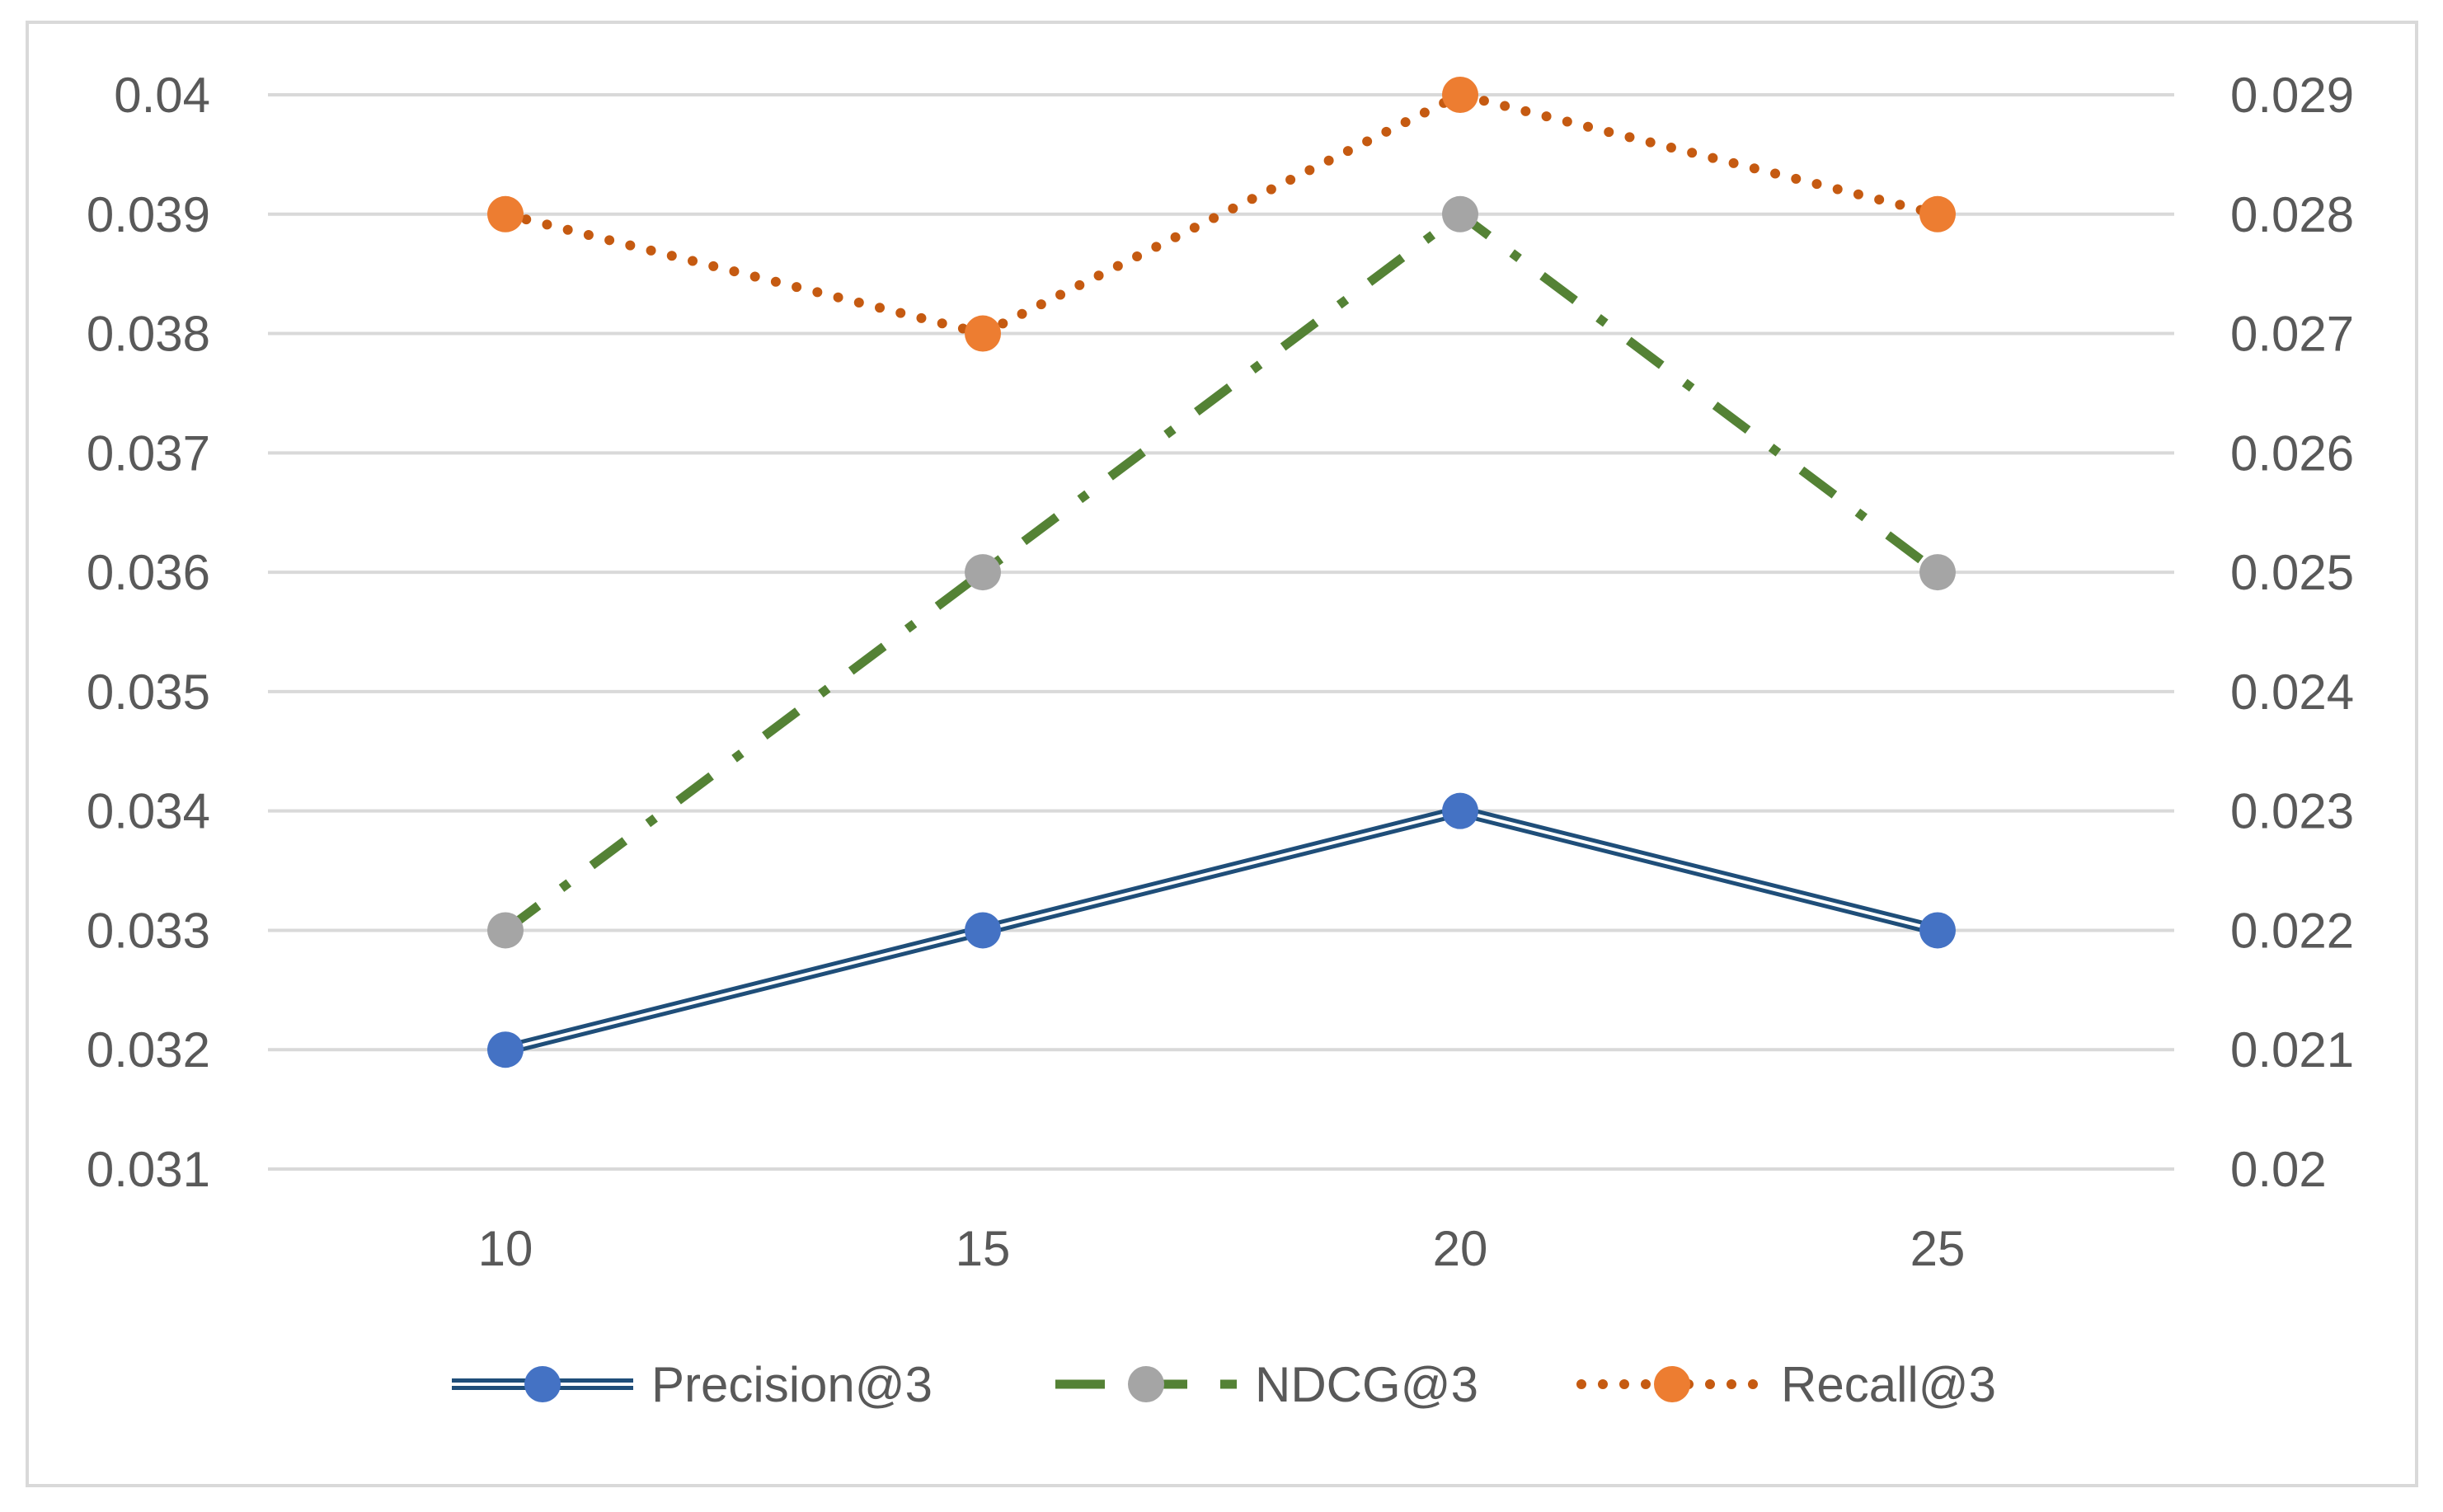 The image size is (2443, 1512). What do you see at coordinates (2292, 214) in the screenshot?
I see `right-tick-label: 0.028` at bounding box center [2292, 214].